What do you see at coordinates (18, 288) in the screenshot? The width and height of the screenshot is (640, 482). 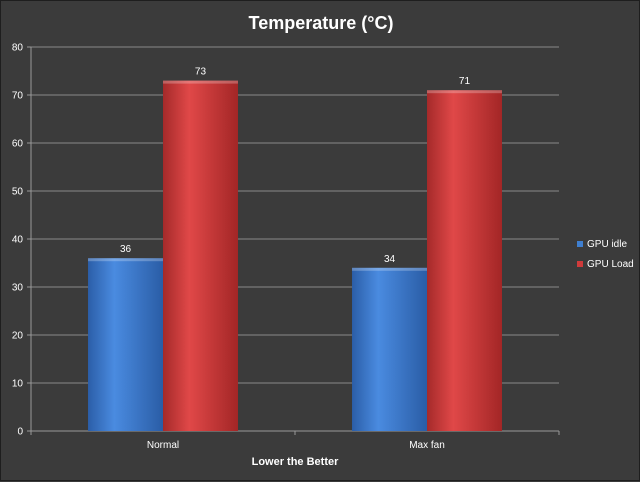 I see `y-tick-label: 30` at bounding box center [18, 288].